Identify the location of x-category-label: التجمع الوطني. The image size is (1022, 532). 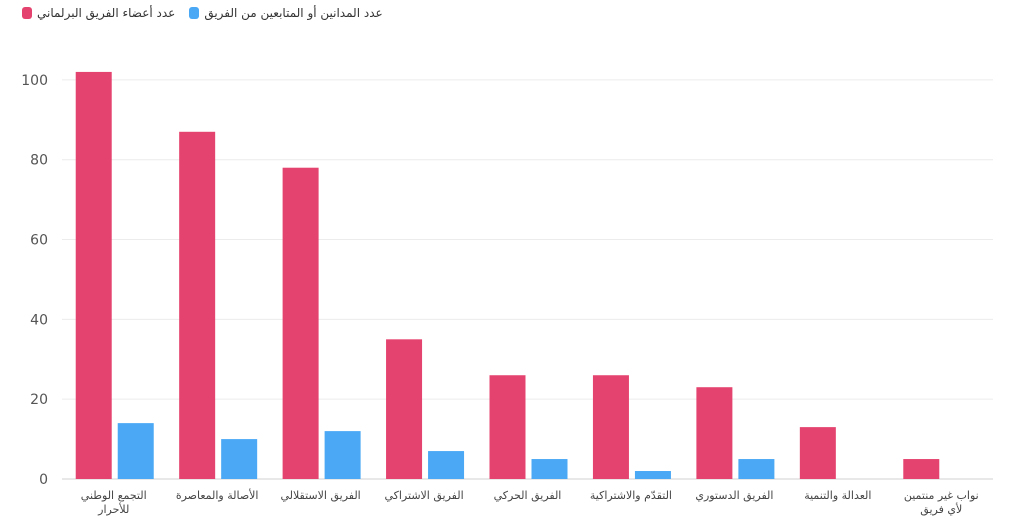
(114, 495).